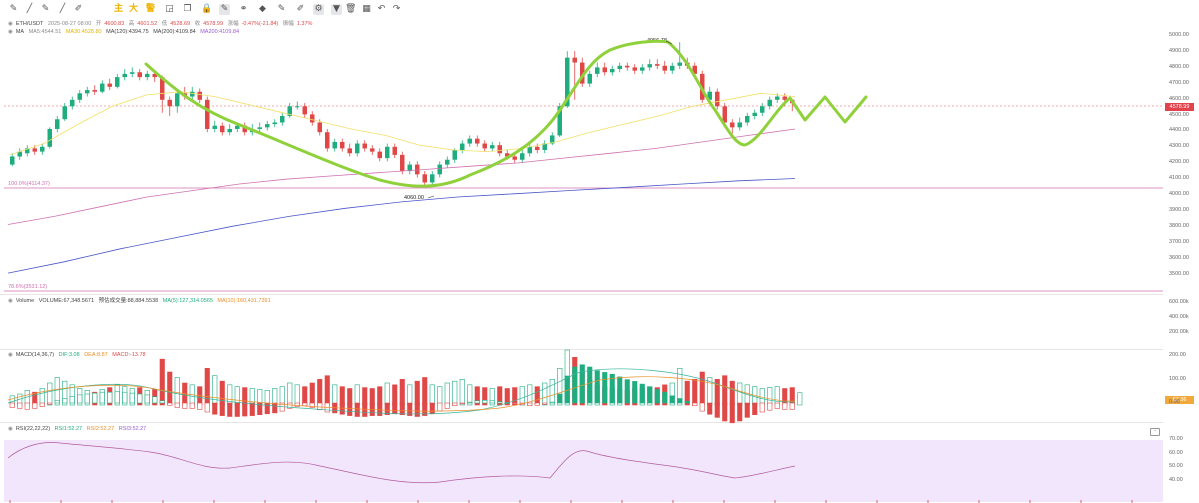 This screenshot has height=503, width=1199. I want to click on change-label: 涨幅, so click(233, 24).